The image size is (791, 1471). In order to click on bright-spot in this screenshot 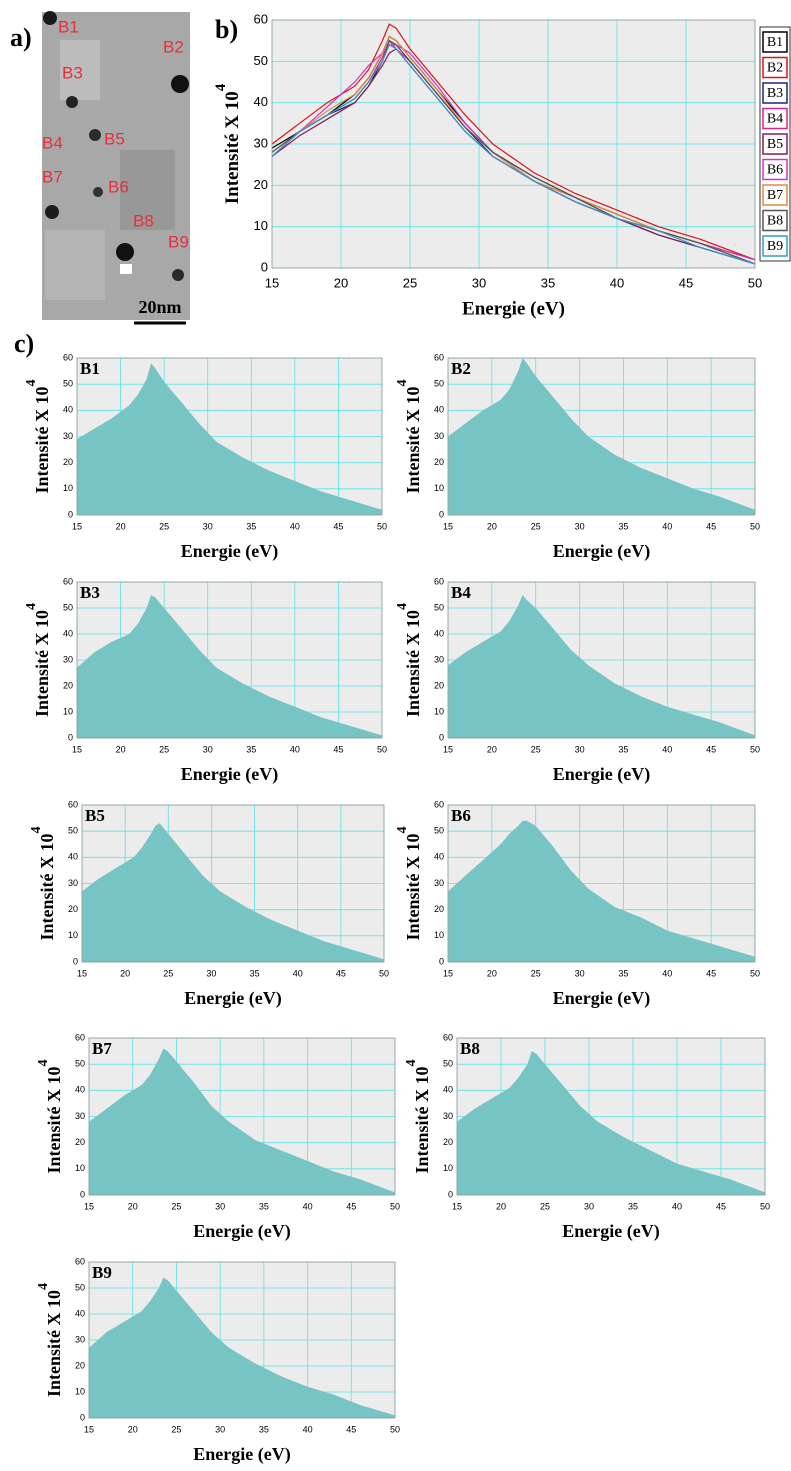, I will do `click(126, 269)`.